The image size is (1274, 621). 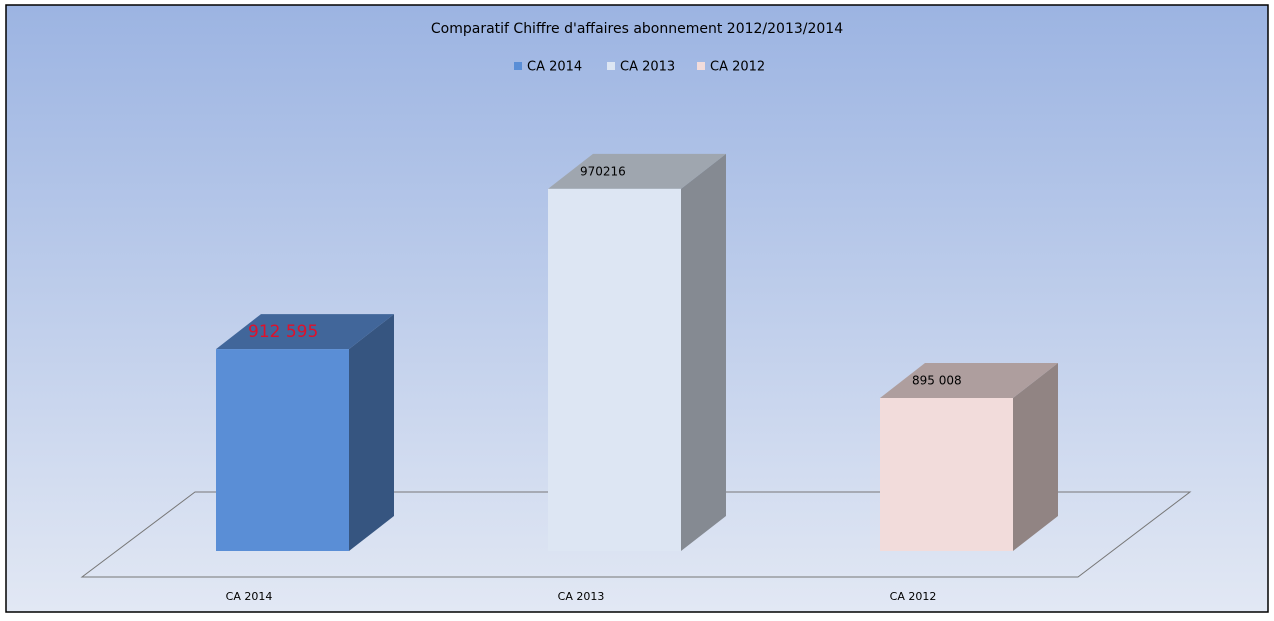 I want to click on legend-label: CA 2013, so click(x=647, y=67).